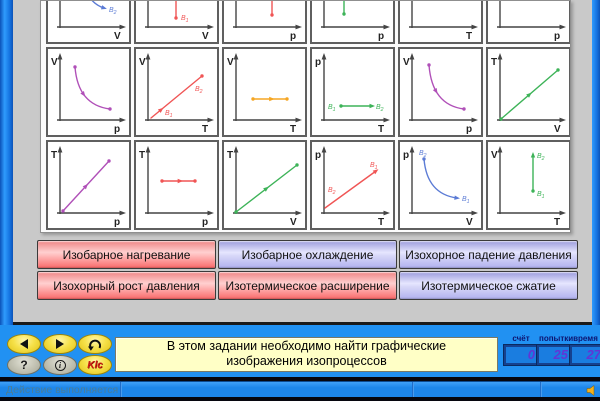 The image size is (600, 401). I want to click on process-button-isochoric-pressure-rise: Изохорный рост давления, so click(126, 285).